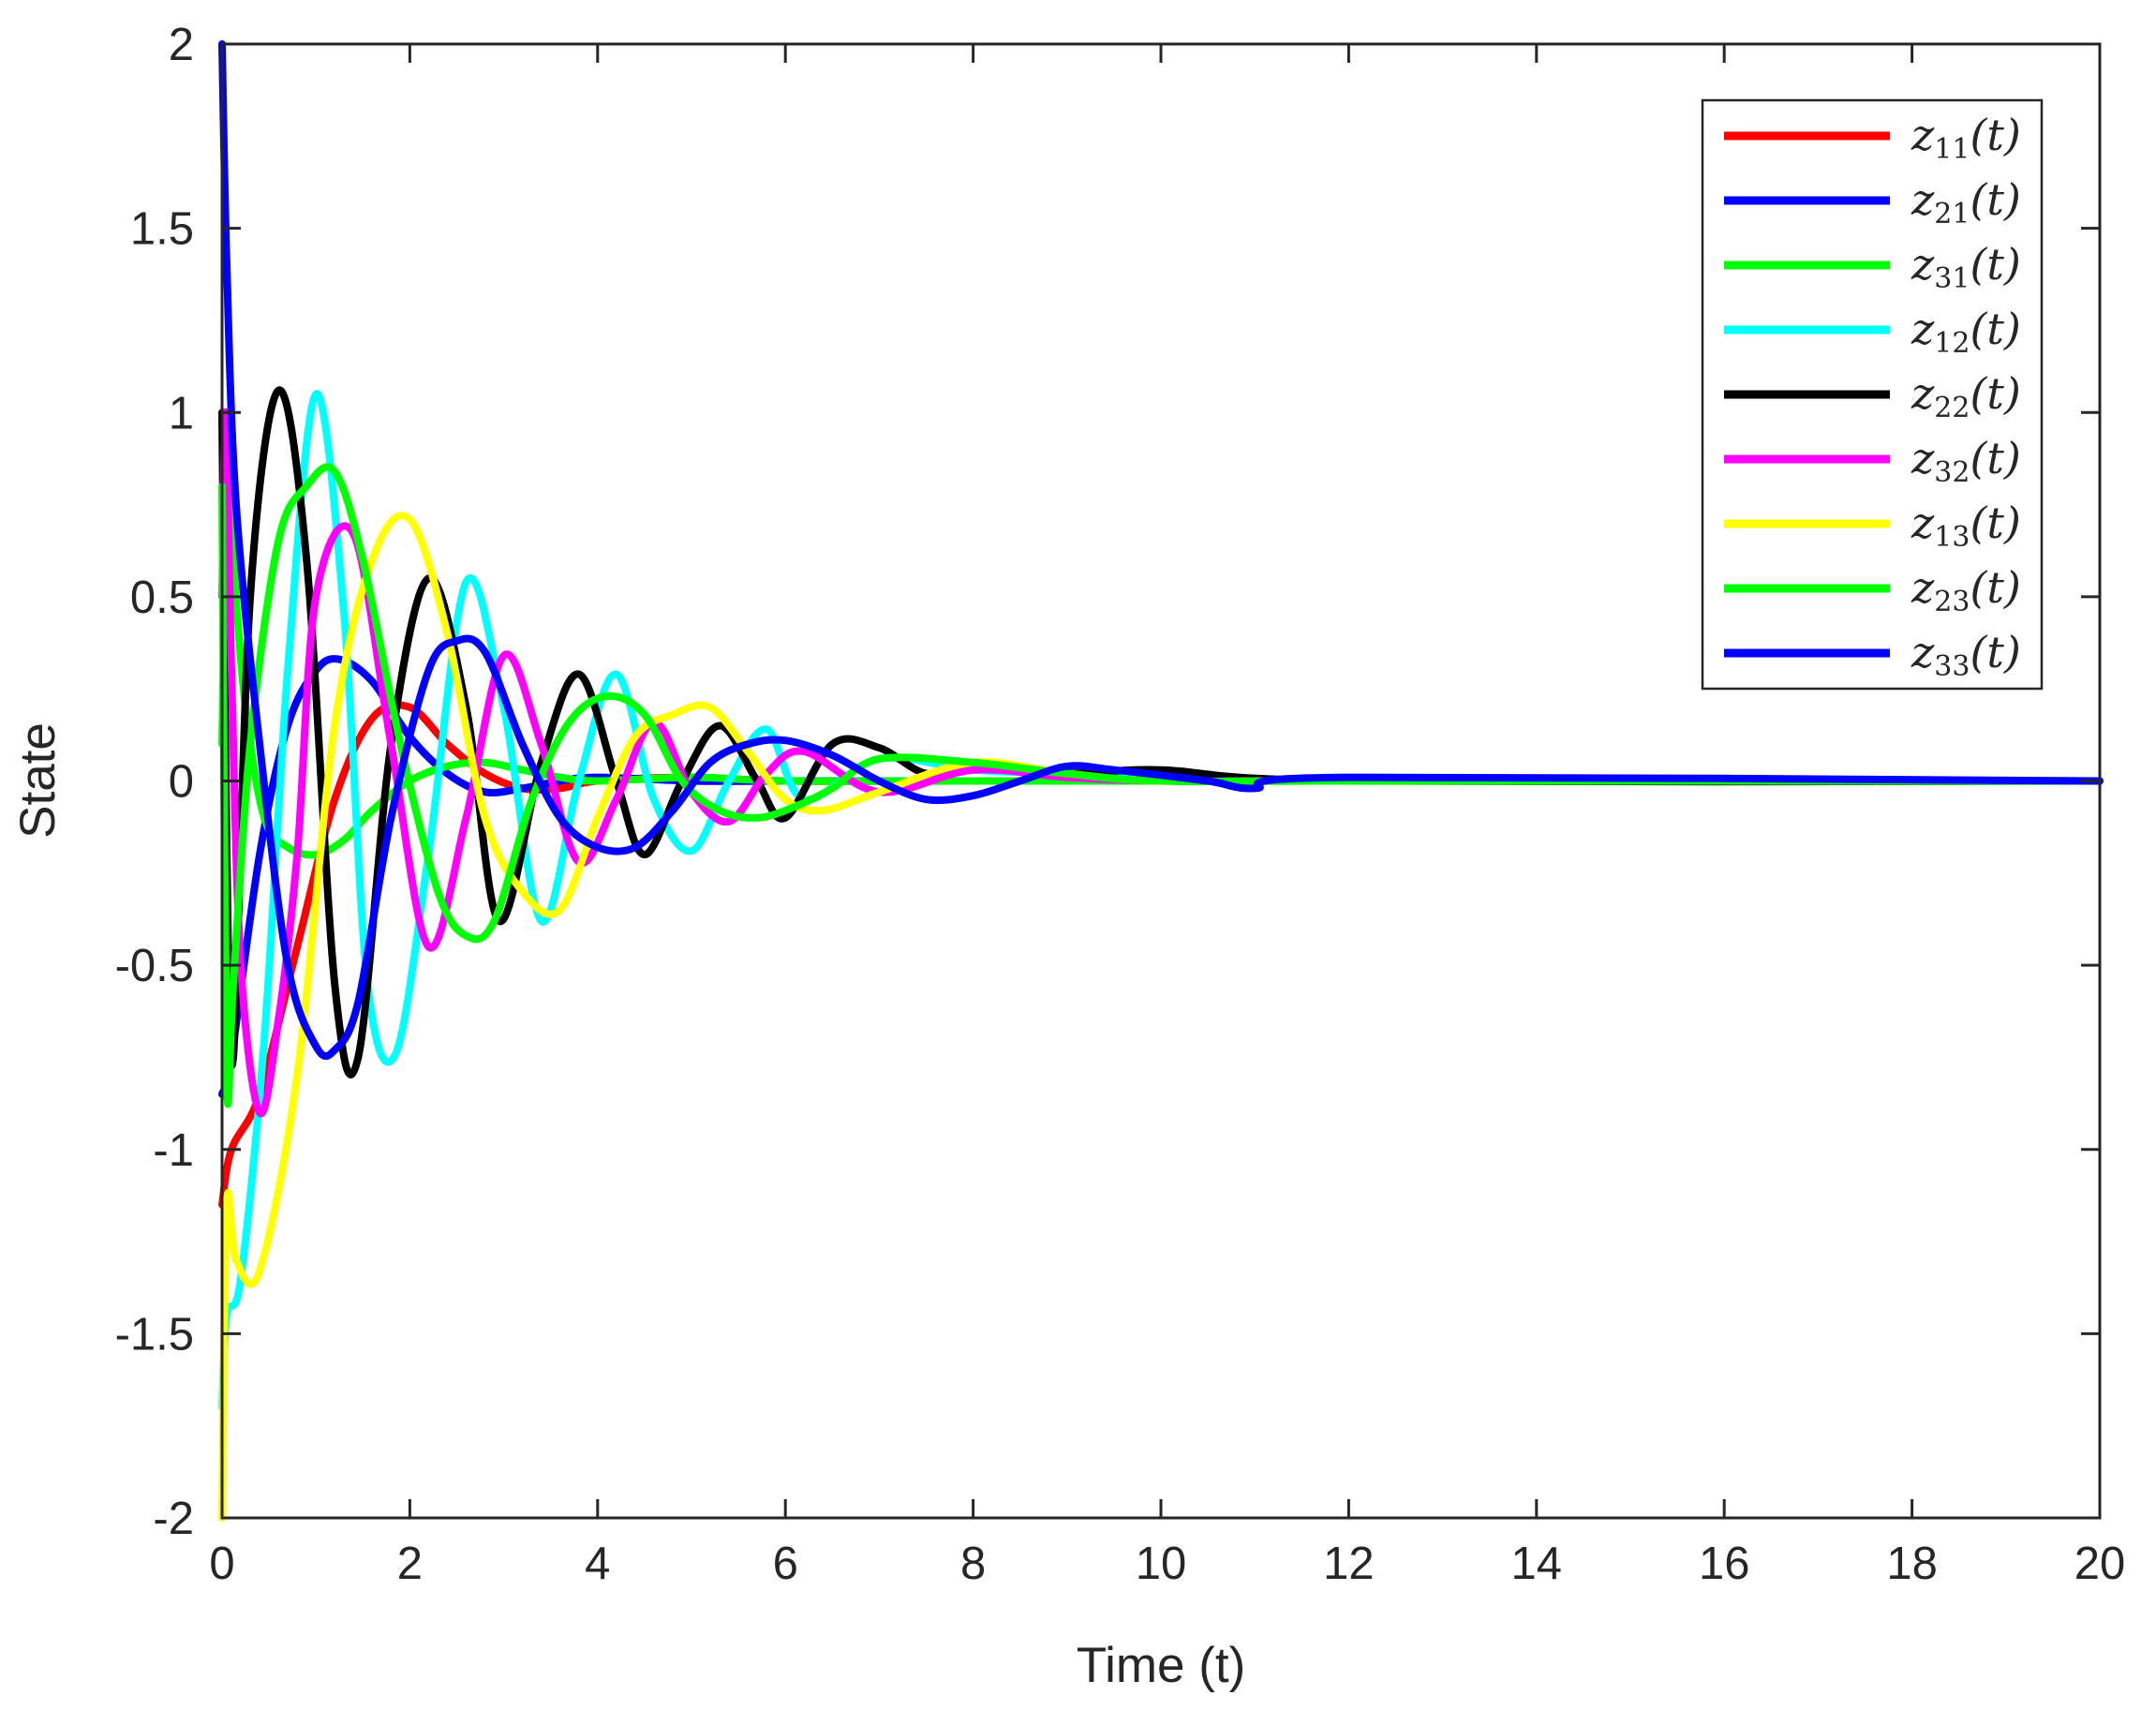  Describe the element at coordinates (1349, 1564) in the screenshot. I see `x-tick-label: 12` at that location.